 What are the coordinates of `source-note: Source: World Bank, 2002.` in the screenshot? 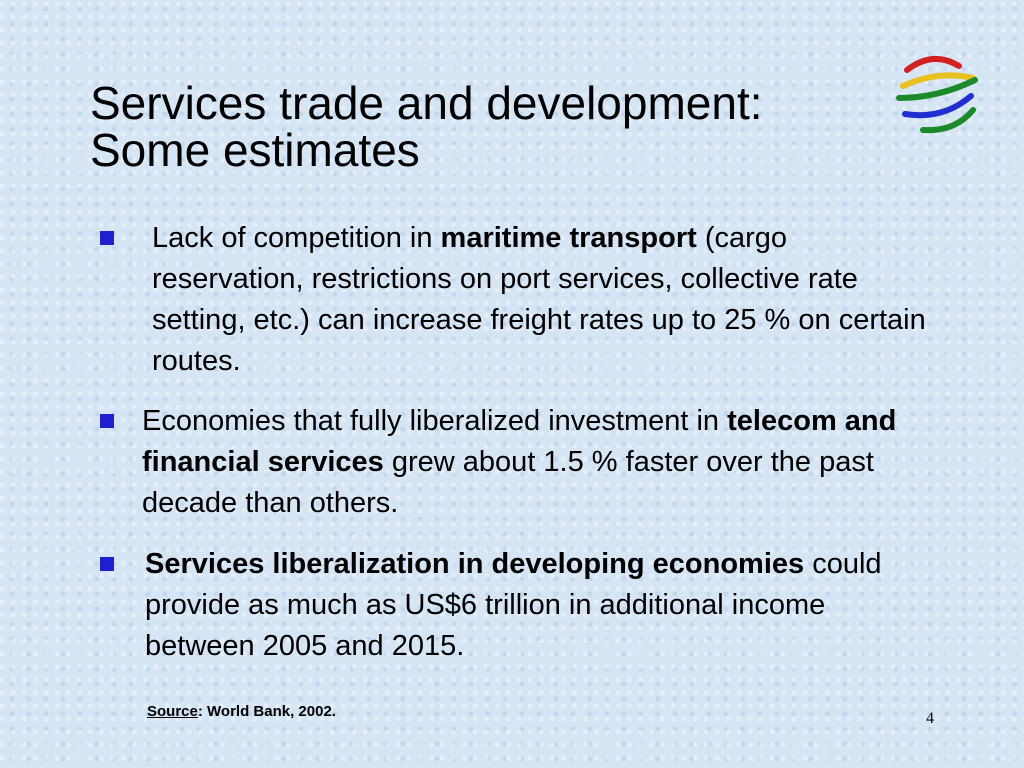 It's located at (241, 711).